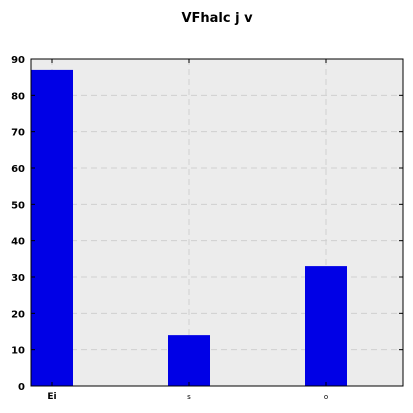 This screenshot has height=413, width=413. Describe the element at coordinates (217, 18) in the screenshot. I see `chart-title: VFhalc j v` at that location.